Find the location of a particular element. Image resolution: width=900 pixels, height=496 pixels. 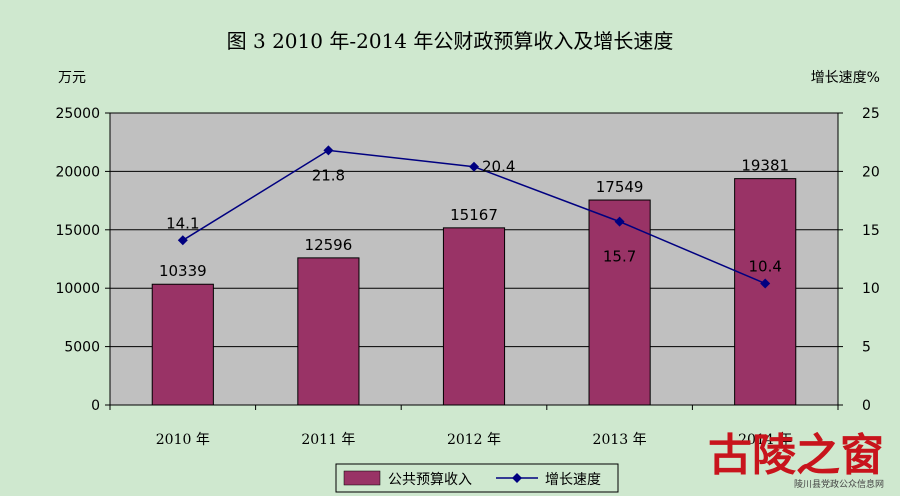

y-right-tick-label: 10 is located at coordinates (871, 289).